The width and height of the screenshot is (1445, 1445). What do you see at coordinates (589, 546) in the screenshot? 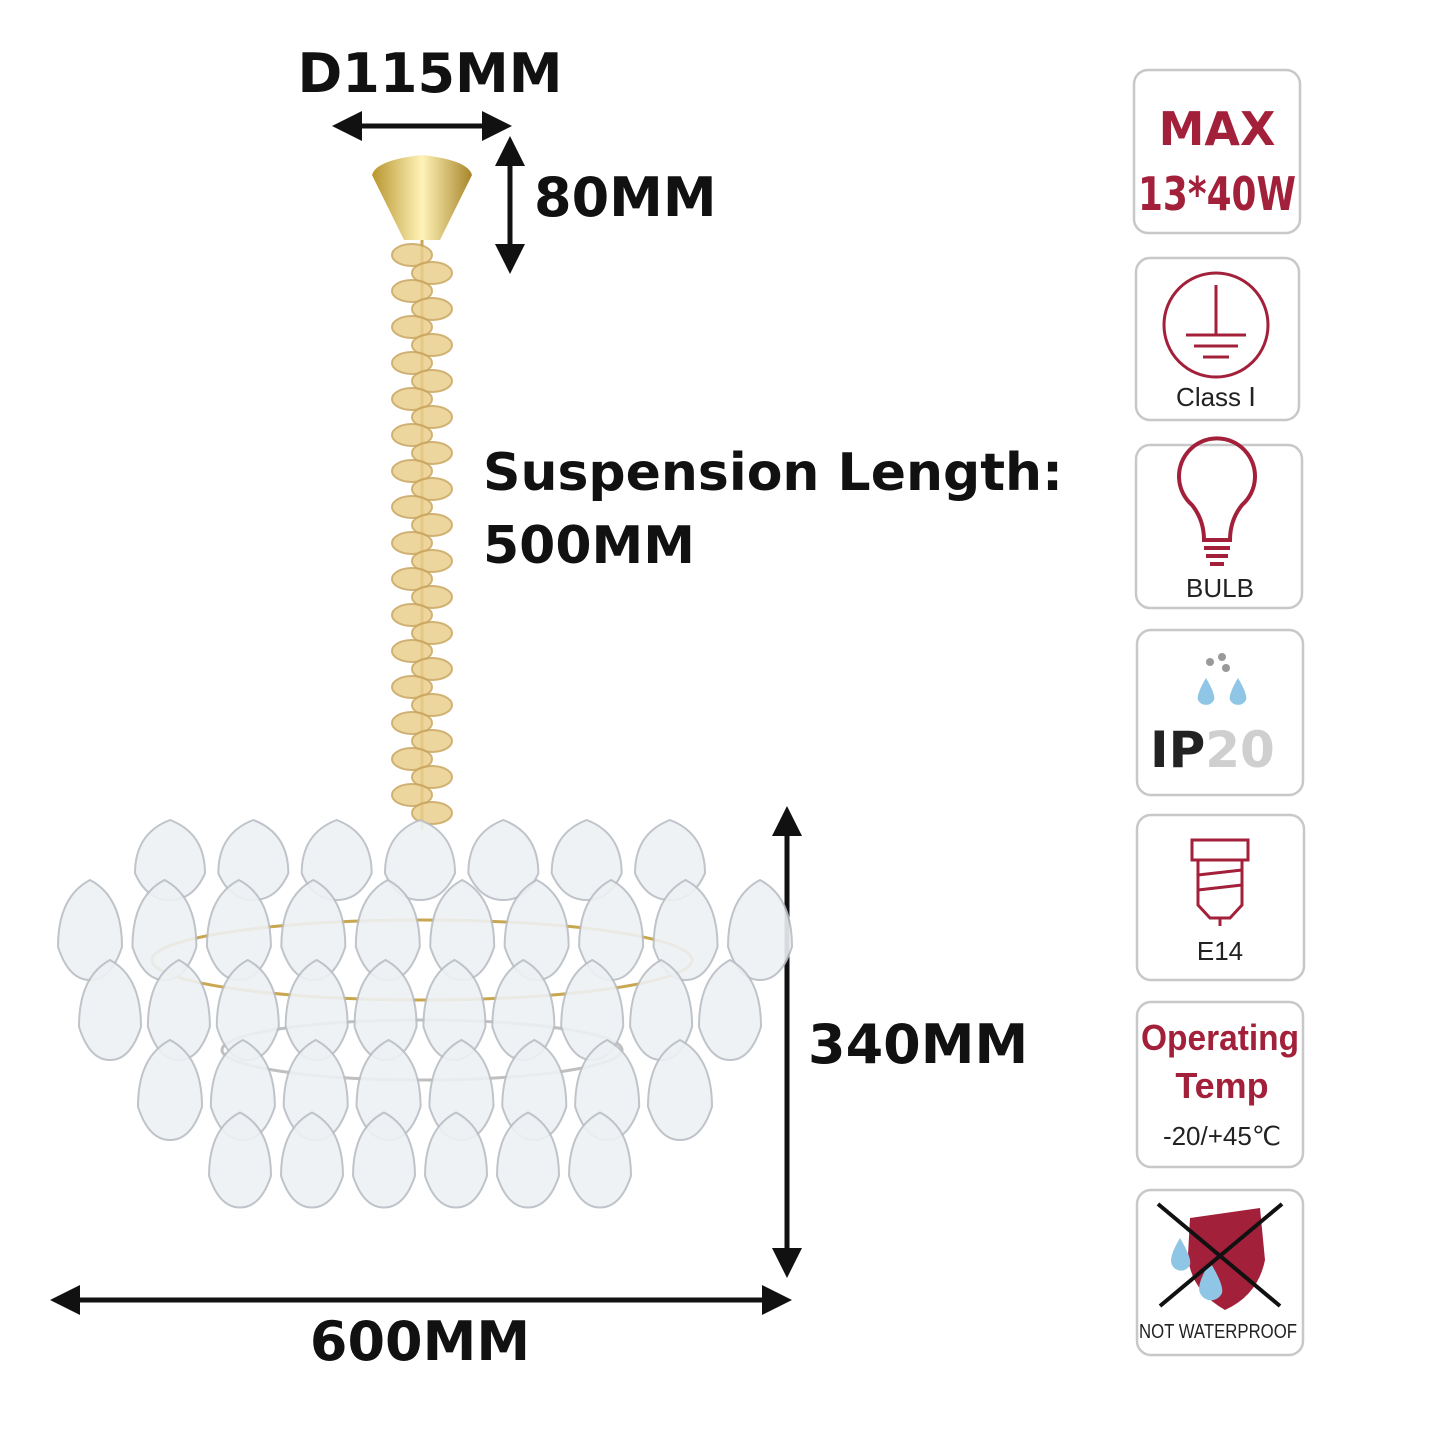
I see `suspension-value: 500MM` at bounding box center [589, 546].